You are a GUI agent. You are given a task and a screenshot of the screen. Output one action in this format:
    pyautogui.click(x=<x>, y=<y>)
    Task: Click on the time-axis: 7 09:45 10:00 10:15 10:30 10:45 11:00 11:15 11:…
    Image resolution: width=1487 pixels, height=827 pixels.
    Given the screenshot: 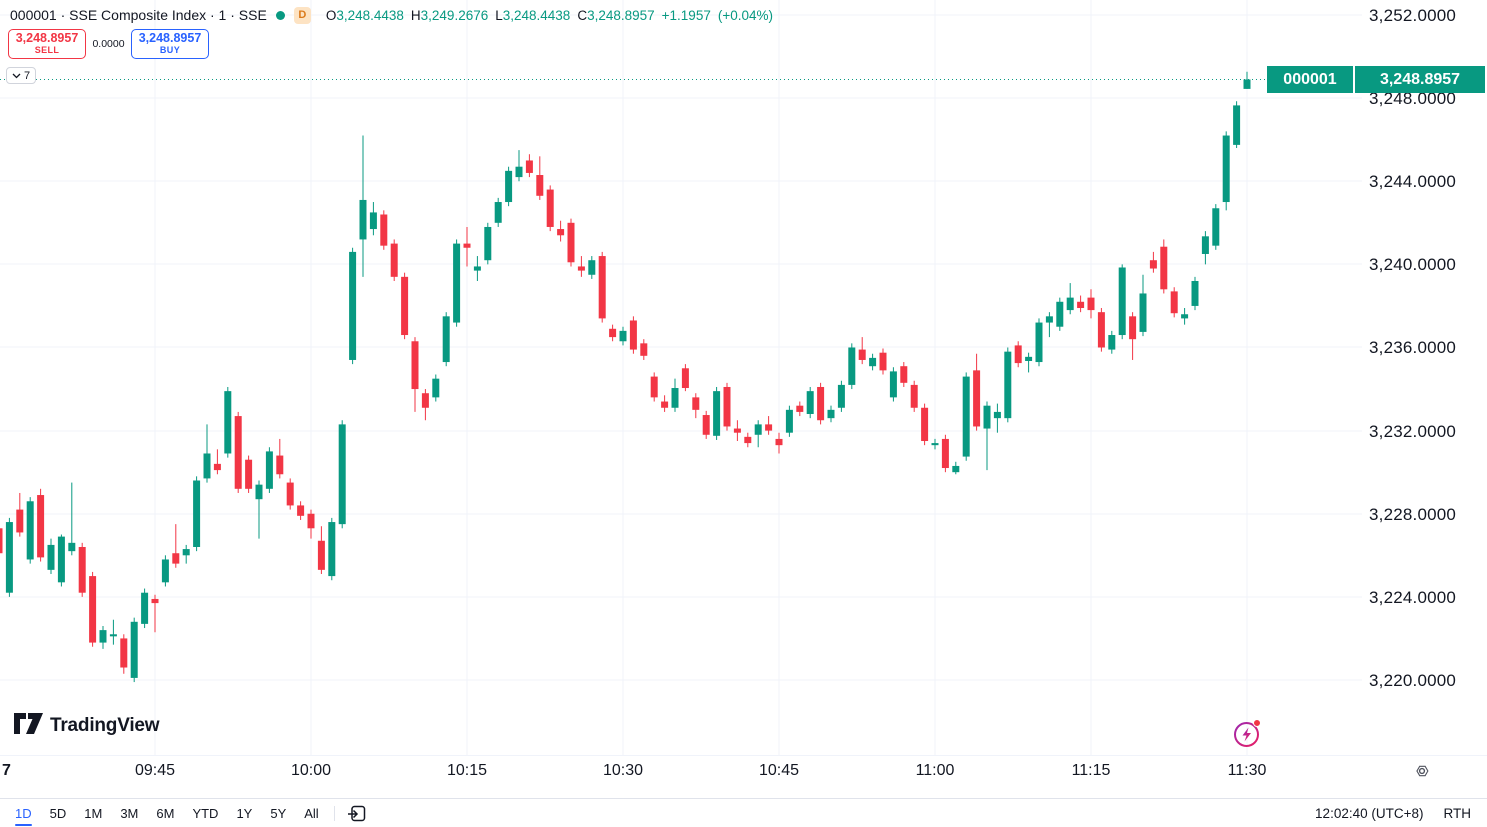 What is the action you would take?
    pyautogui.click(x=743, y=776)
    